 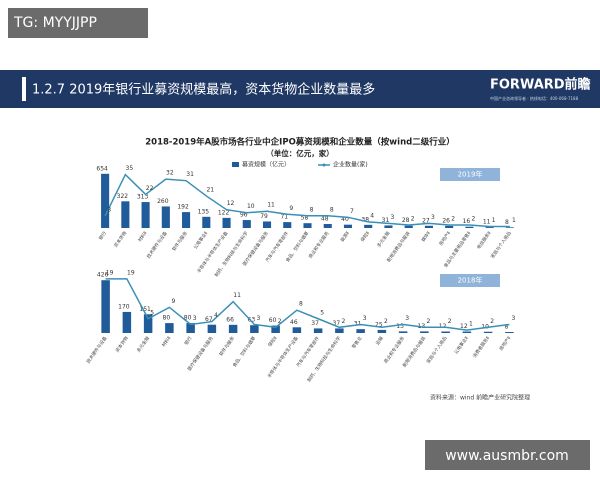 What do you see at coordinates (145, 309) in the screenshot?
I see `bar-value-label: 151` at bounding box center [145, 309].